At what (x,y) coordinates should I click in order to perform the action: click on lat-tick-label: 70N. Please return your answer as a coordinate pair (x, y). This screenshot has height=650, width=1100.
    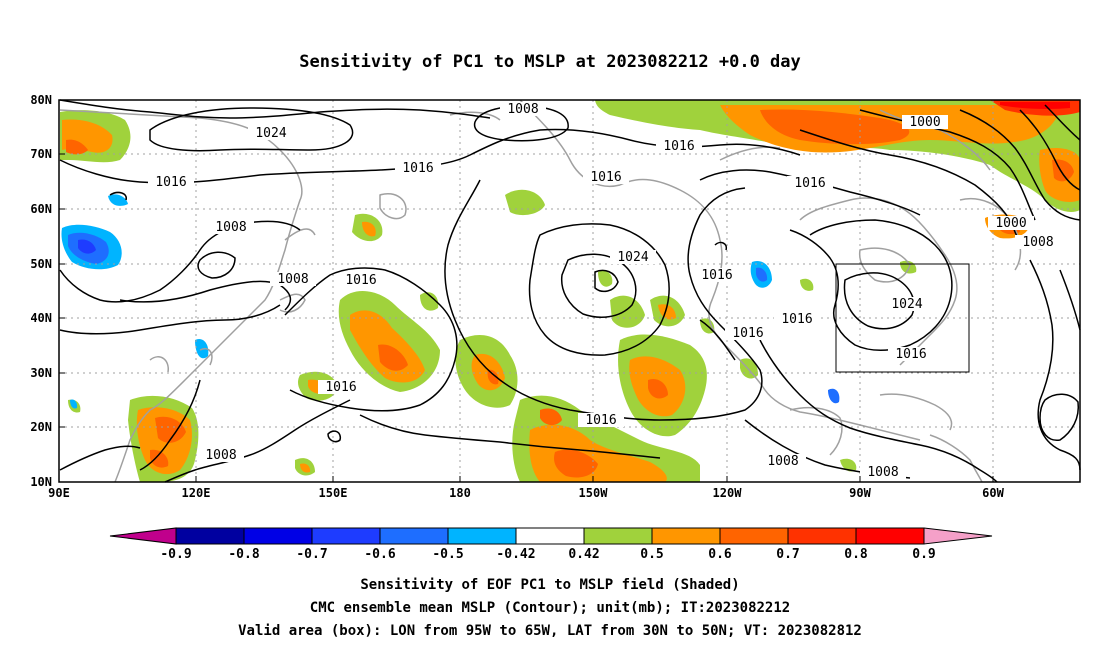
    Looking at the image, I should click on (41, 154).